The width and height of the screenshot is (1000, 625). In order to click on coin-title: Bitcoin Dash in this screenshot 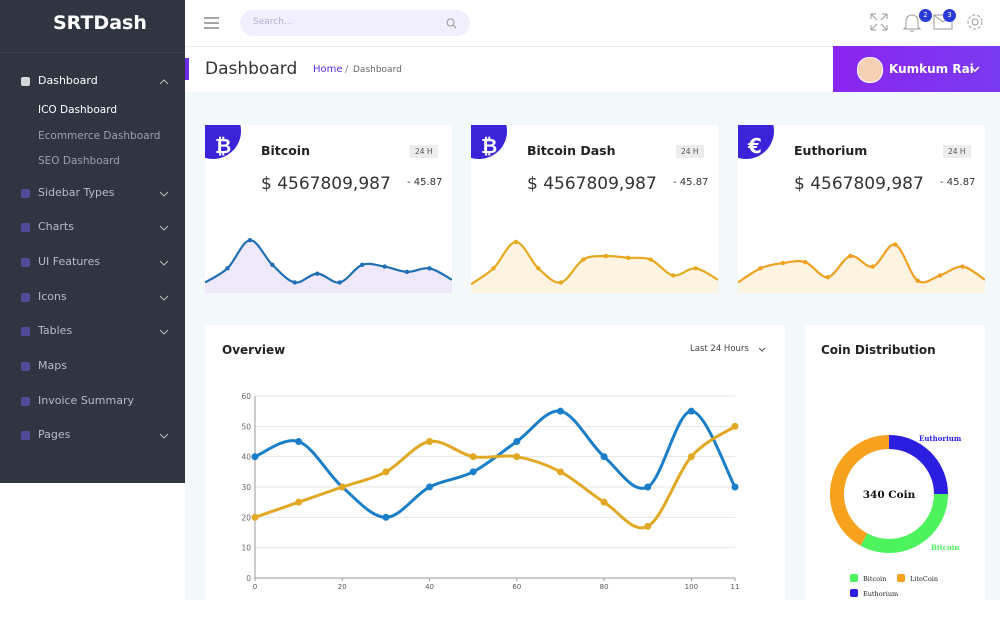, I will do `click(571, 150)`.